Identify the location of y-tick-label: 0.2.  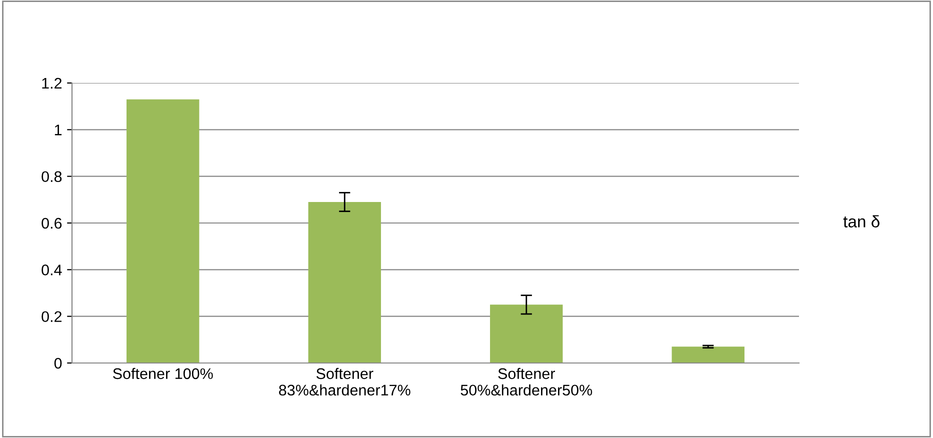
(52, 316).